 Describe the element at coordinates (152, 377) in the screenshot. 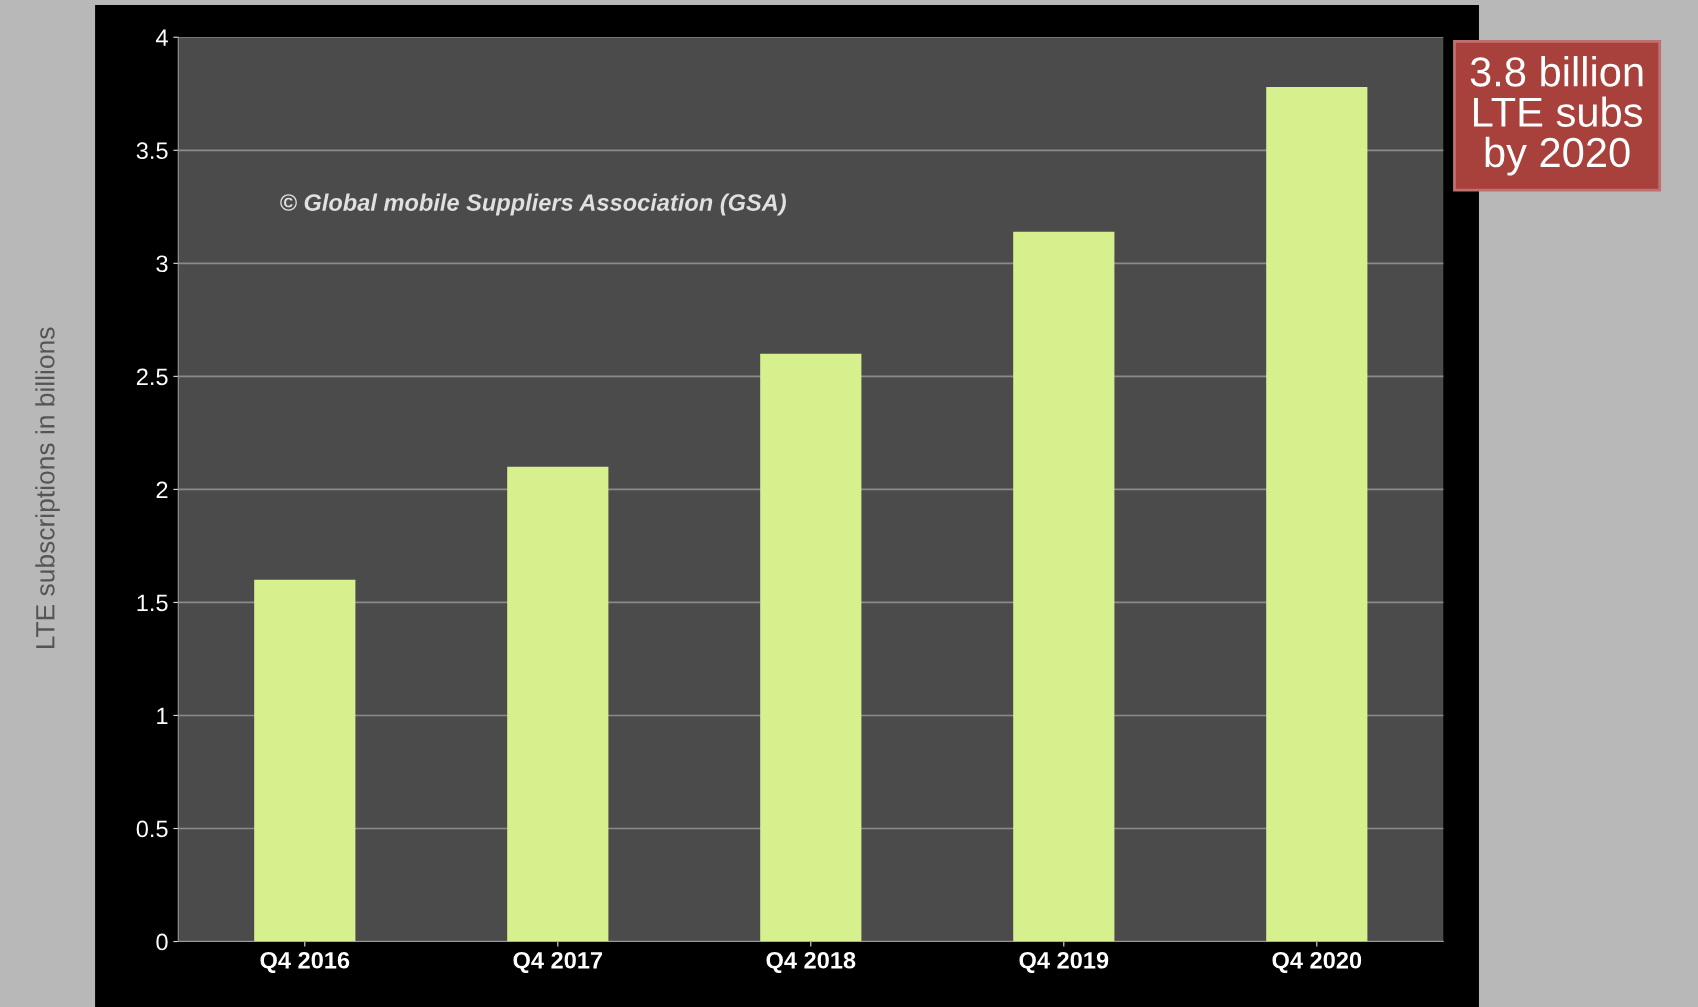

I see `y-tick-label: 2.5` at that location.